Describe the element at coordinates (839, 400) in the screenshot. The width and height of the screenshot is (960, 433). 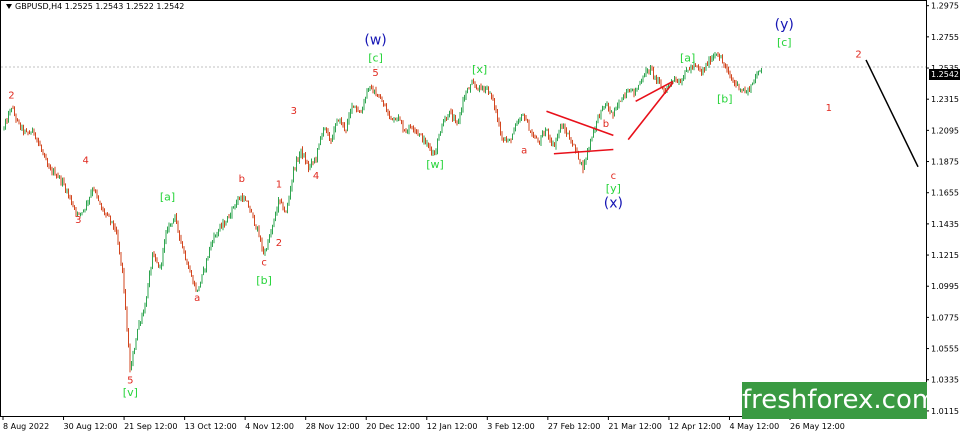
I see `freshforex-logo: freshforex.com` at that location.